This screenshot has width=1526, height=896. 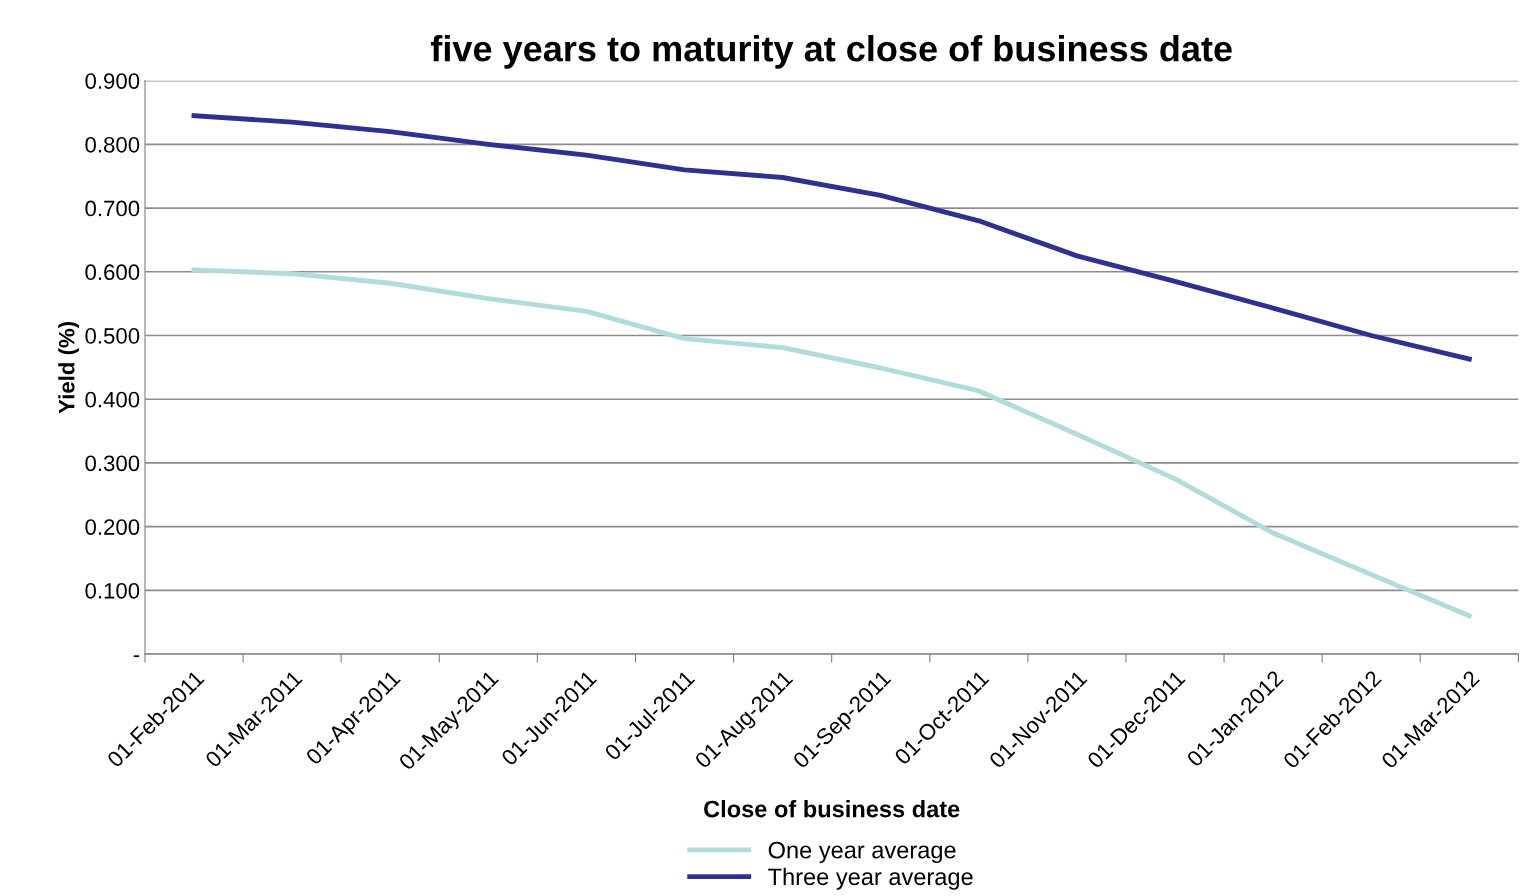 I want to click on legend-label: One year average, so click(x=862, y=852).